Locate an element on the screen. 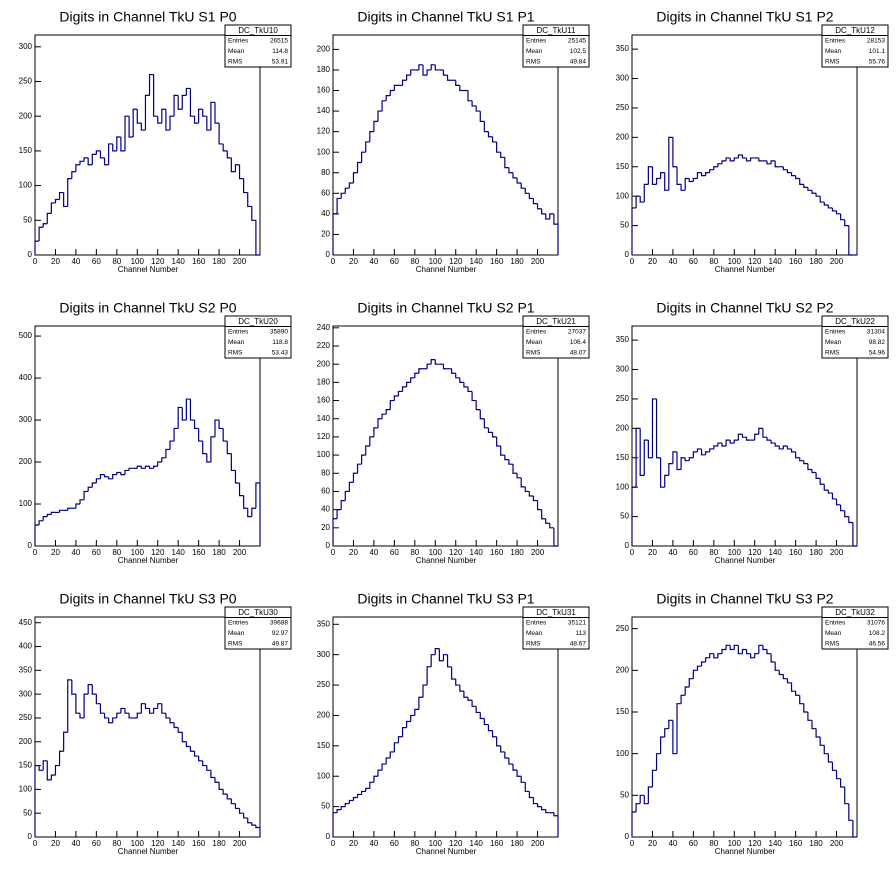  stats-label: RMS is located at coordinates (533, 352).